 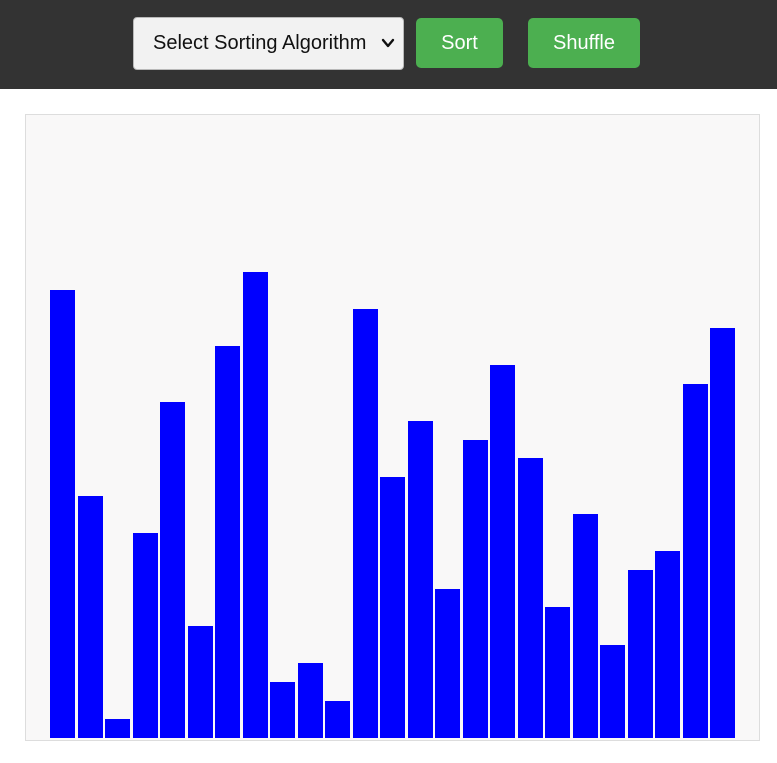 I want to click on algorithm-select-value: Select Sorting Algorithm, so click(x=260, y=43).